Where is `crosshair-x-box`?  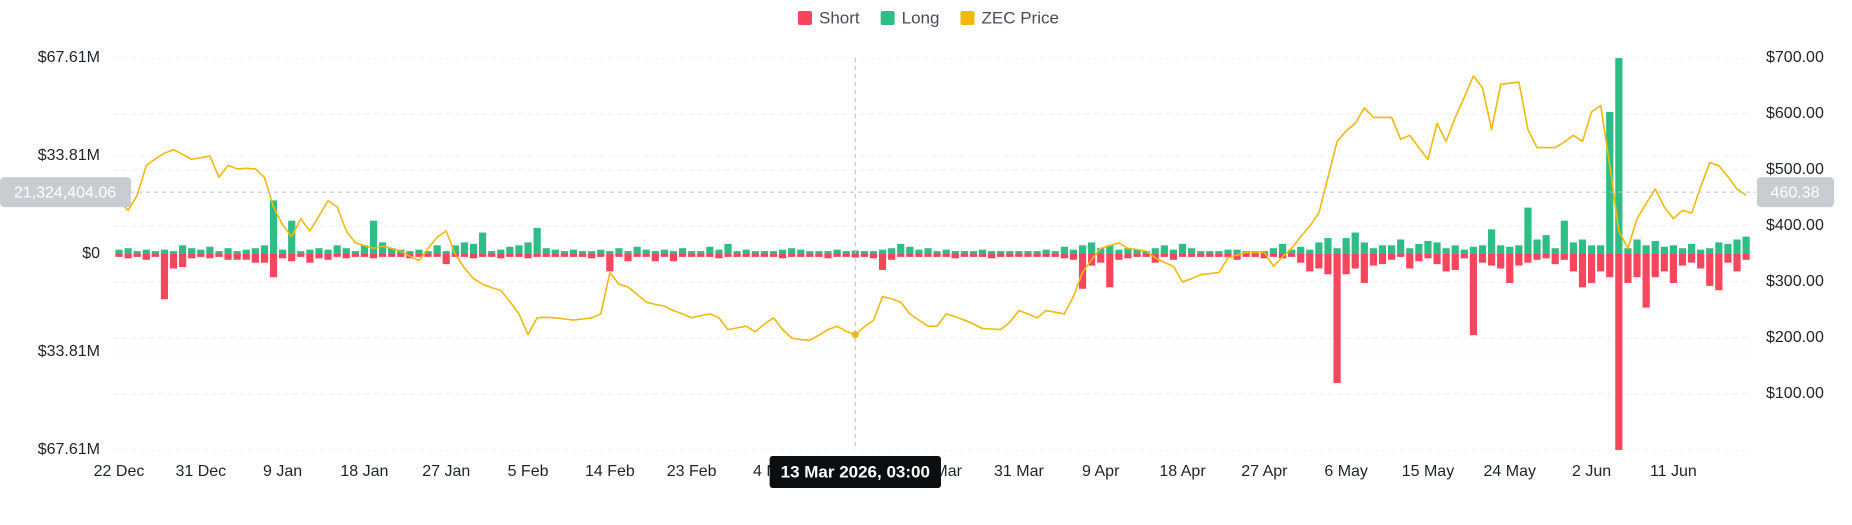 crosshair-x-box is located at coordinates (855, 472).